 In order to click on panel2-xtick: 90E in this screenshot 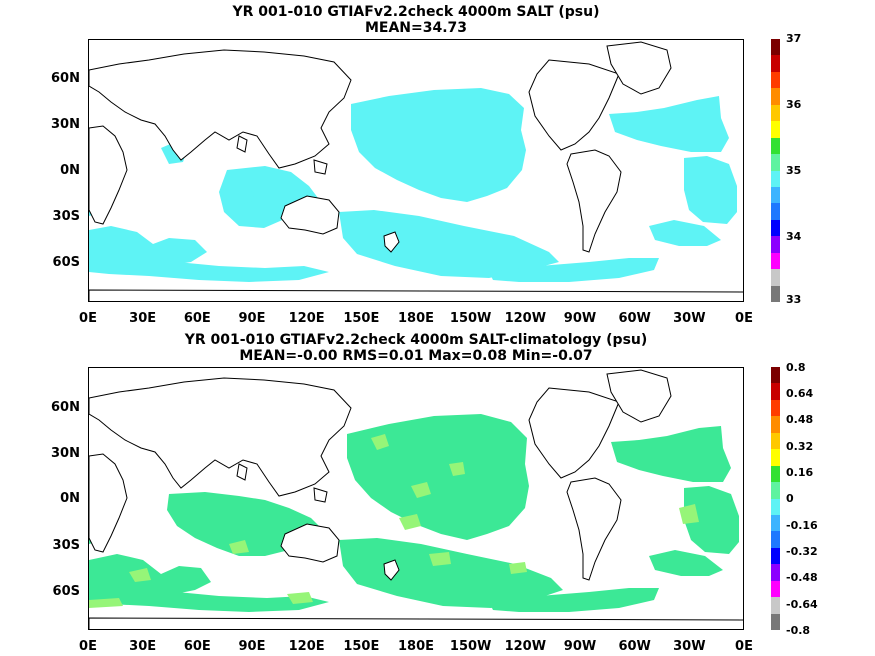, I will do `click(252, 646)`.